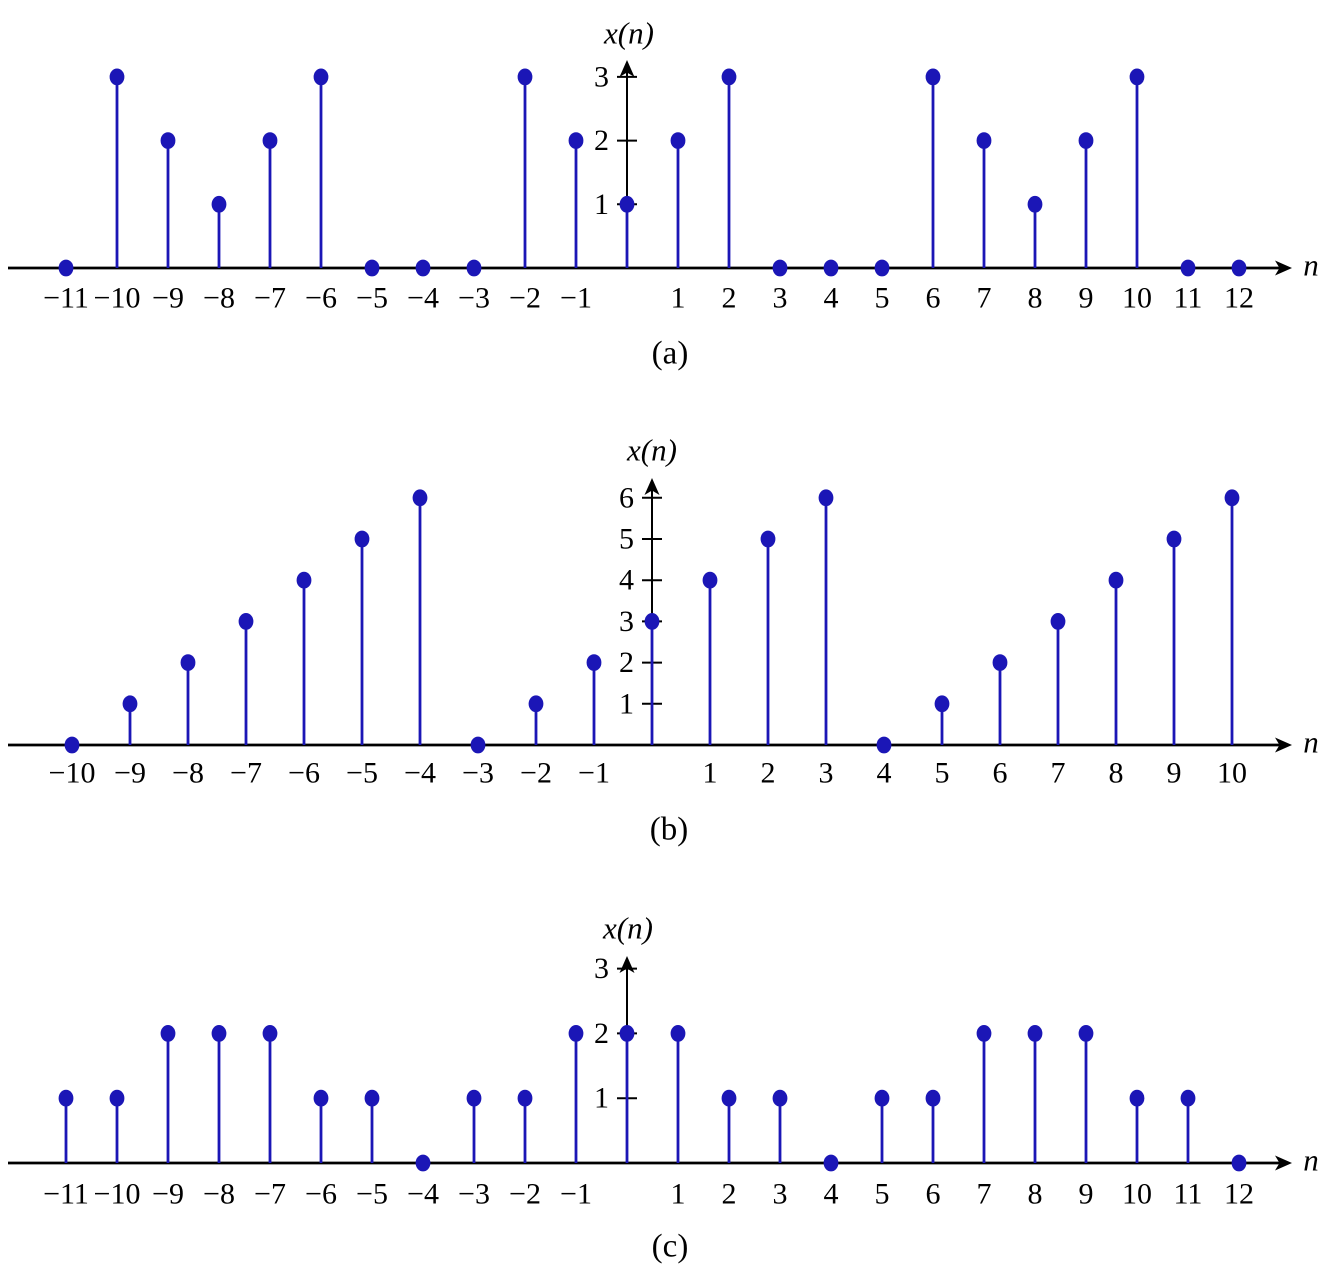 The image size is (1333, 1276). What do you see at coordinates (66, 298) in the screenshot?
I see `x-tick-label: −11` at bounding box center [66, 298].